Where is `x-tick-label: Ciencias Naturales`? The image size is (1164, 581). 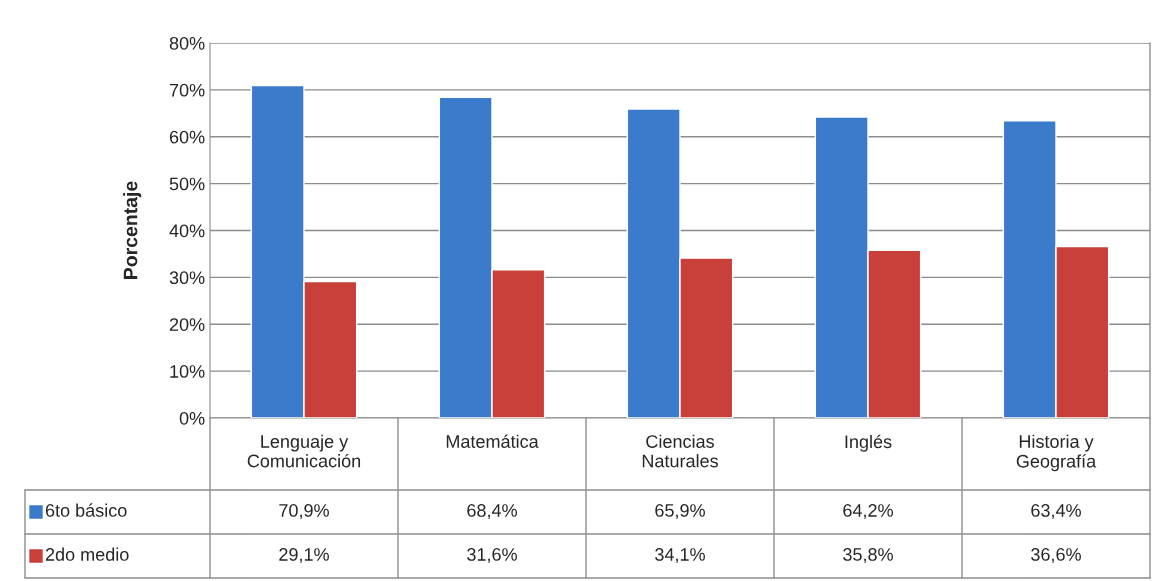
x-tick-label: Ciencias Naturales is located at coordinates (680, 451).